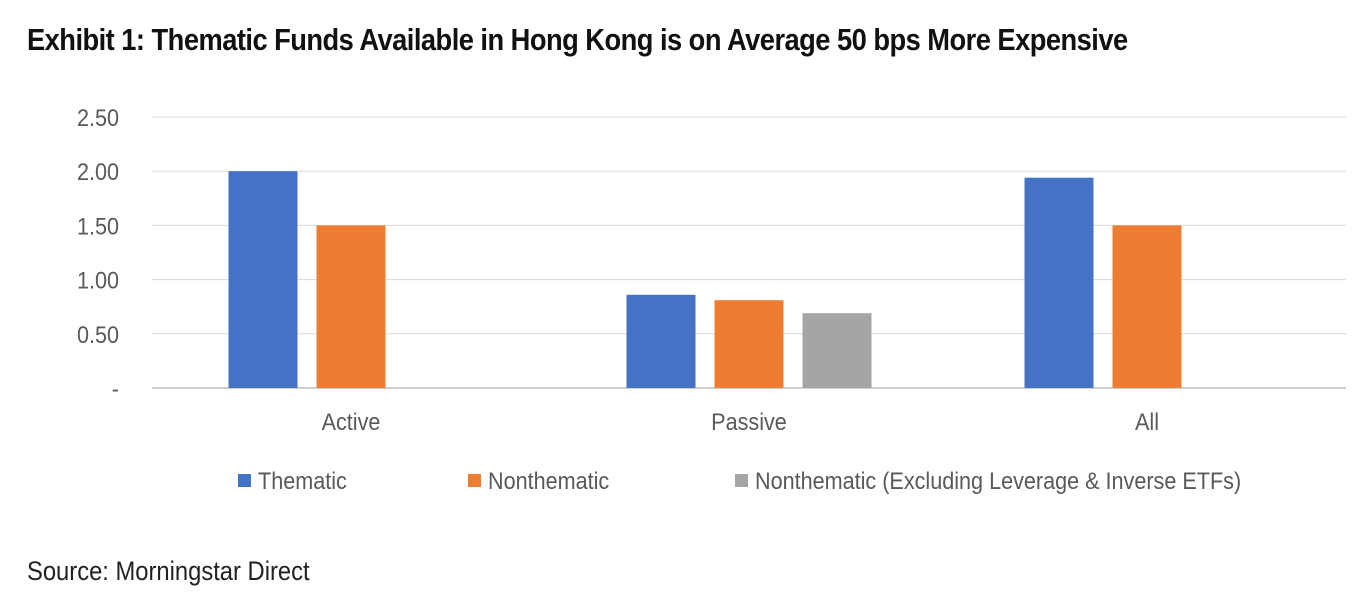 Image resolution: width=1367 pixels, height=610 pixels. I want to click on y-tick-label: 1.50, so click(98, 225).